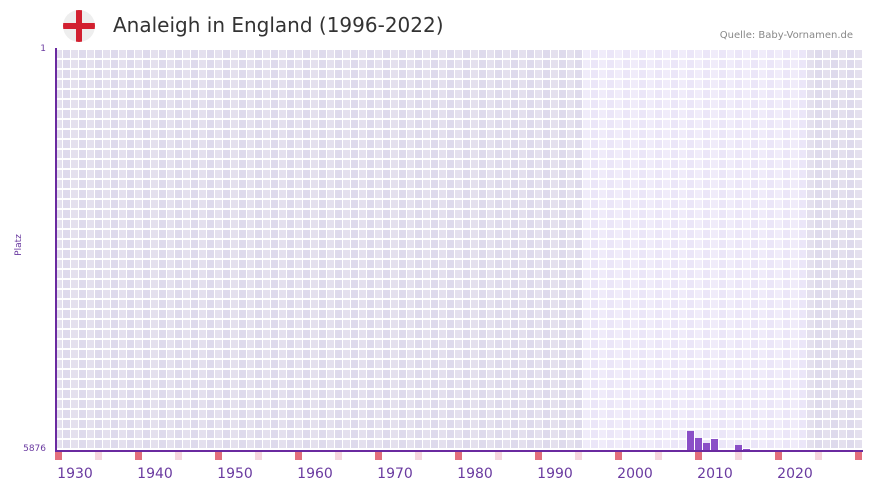 Image resolution: width=873 pixels, height=492 pixels. Describe the element at coordinates (395, 474) in the screenshot. I see `x-tick-label: 1970` at that location.